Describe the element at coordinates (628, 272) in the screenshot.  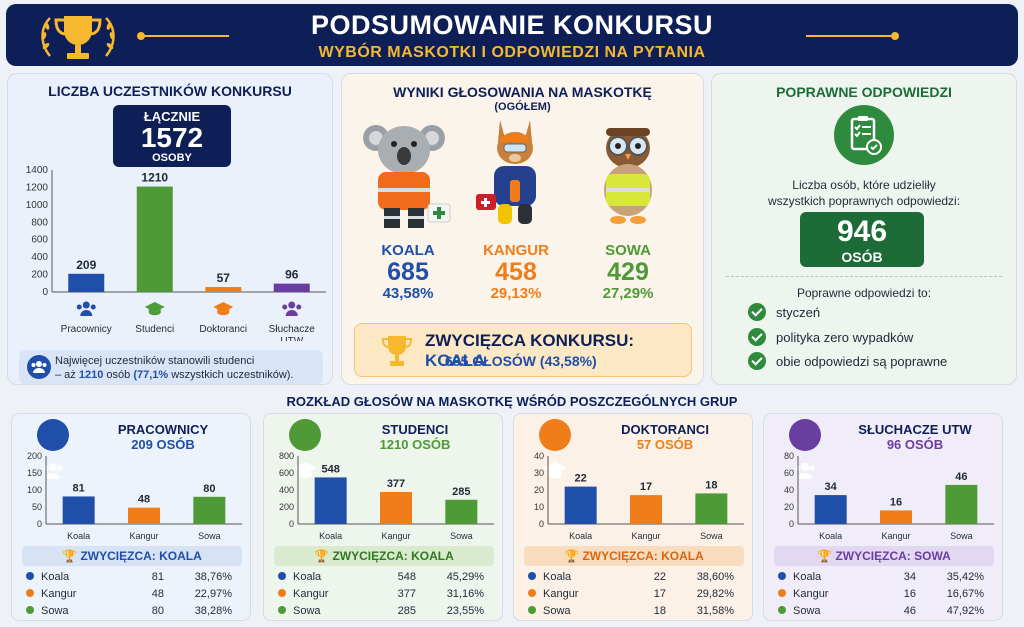
I see `mascot-sowa-stats: SOWA 429 27,29%` at that location.